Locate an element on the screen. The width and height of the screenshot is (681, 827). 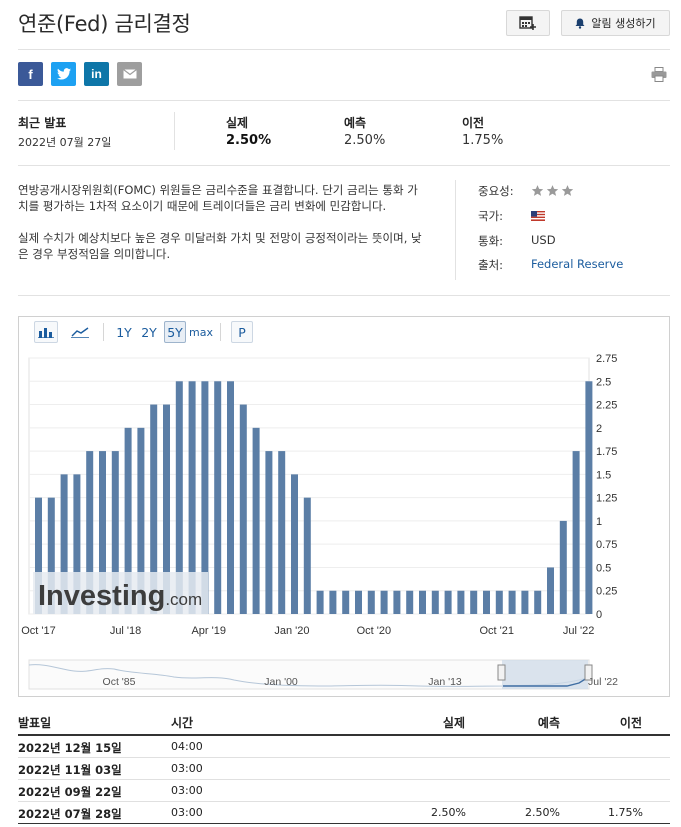
linkedin-icon: in is located at coordinates (96, 74).